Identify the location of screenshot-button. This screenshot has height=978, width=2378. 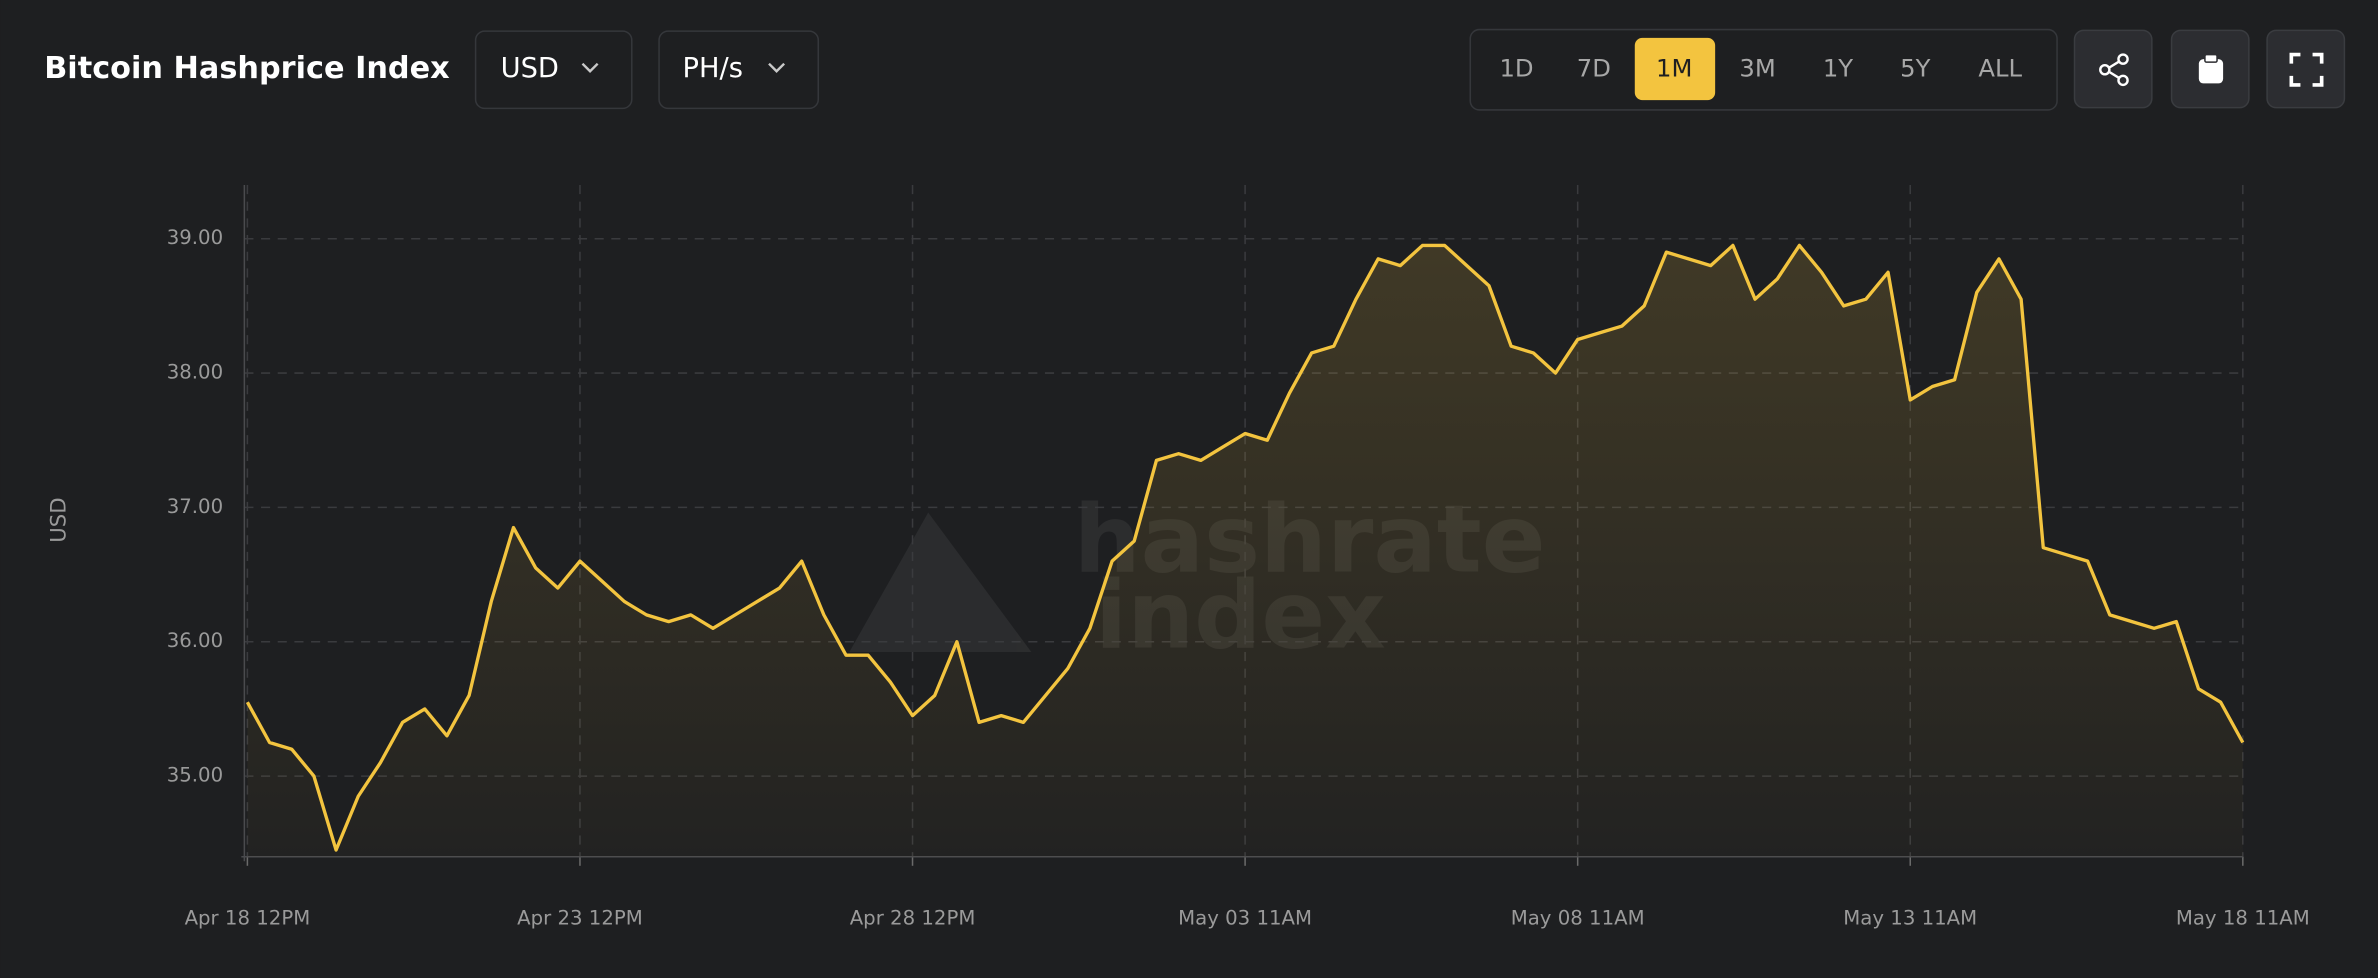
(2210, 69).